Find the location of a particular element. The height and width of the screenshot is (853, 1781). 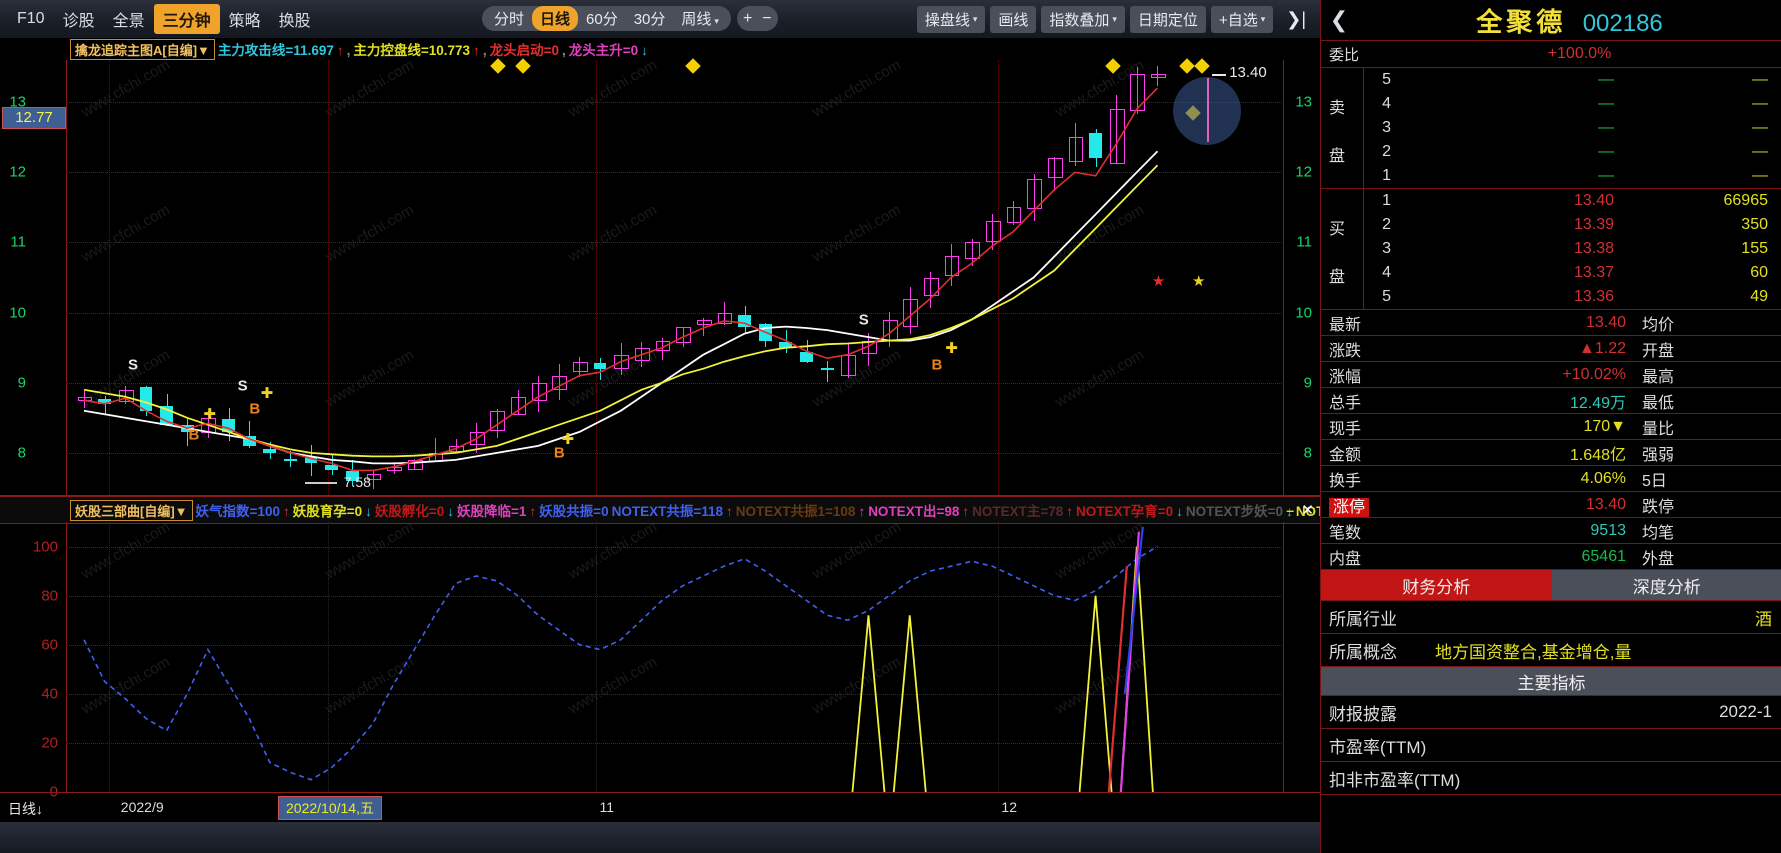

weibi-value: +100.0% is located at coordinates (1579, 53).